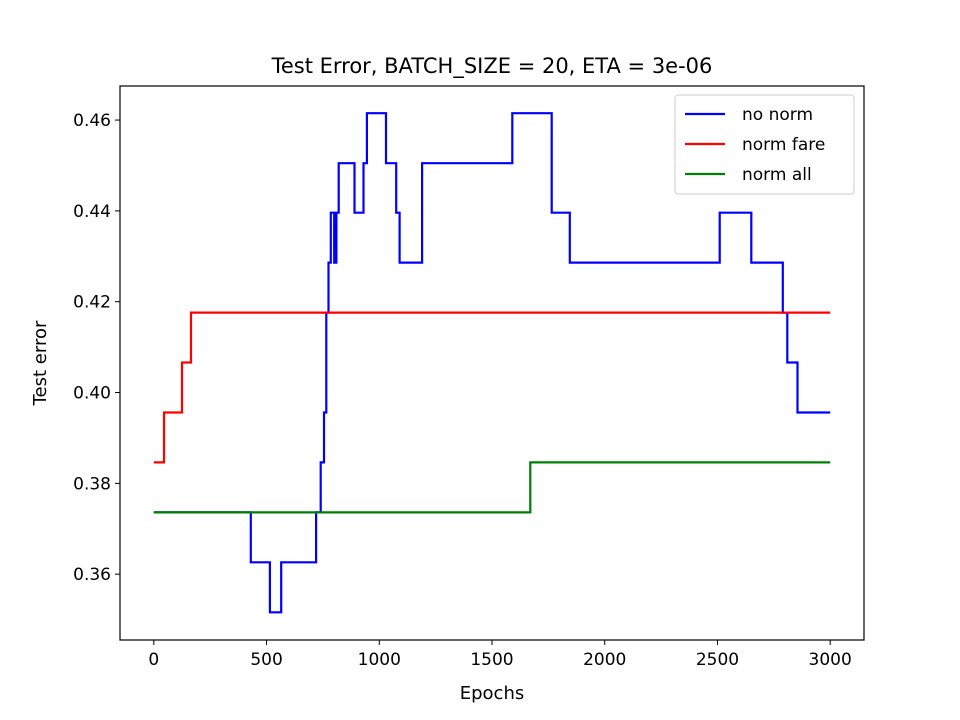 Image resolution: width=960 pixels, height=720 pixels. What do you see at coordinates (40, 363) in the screenshot?
I see `y-axis-label: Test error` at bounding box center [40, 363].